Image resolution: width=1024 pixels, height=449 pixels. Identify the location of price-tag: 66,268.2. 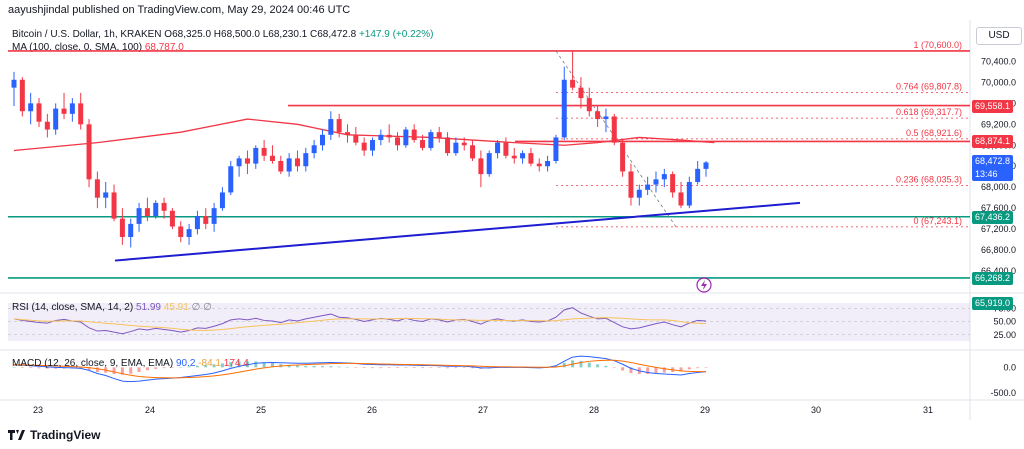
(993, 278).